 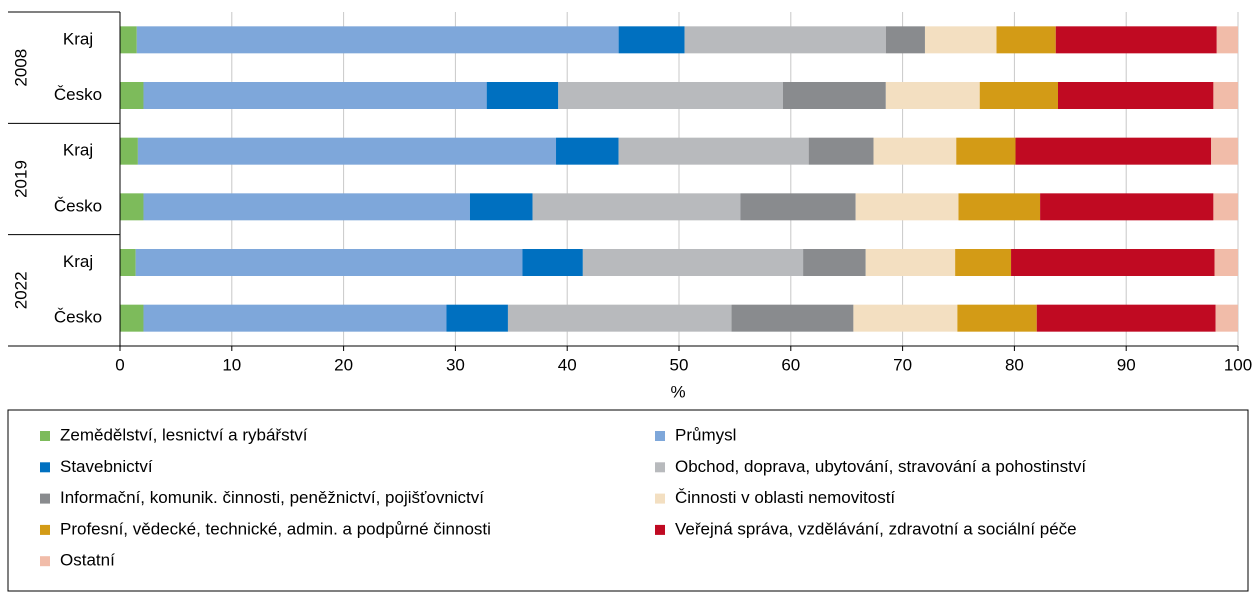 What do you see at coordinates (455, 364) in the screenshot?
I see `x-tick-label: 30` at bounding box center [455, 364].